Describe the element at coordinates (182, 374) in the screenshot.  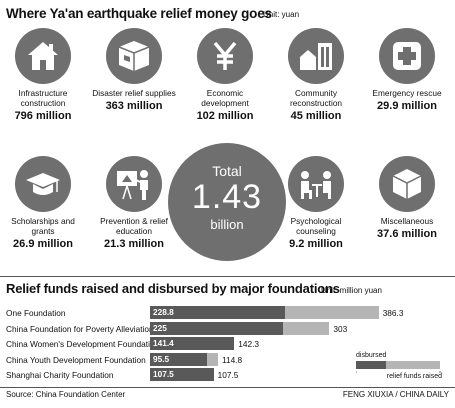
I see `bar-disbursed: 107.5` at that location.